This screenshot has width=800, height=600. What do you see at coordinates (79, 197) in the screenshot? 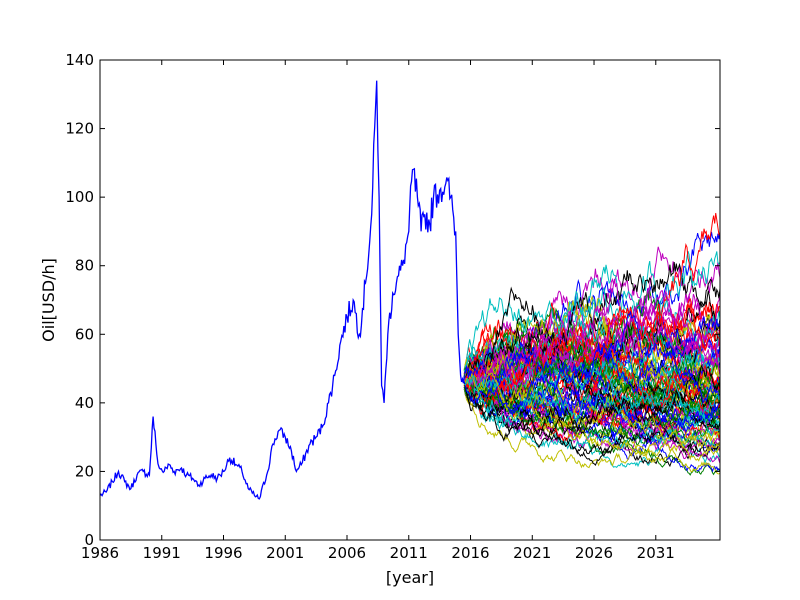
I see `y-tick-label: 100` at bounding box center [79, 197].